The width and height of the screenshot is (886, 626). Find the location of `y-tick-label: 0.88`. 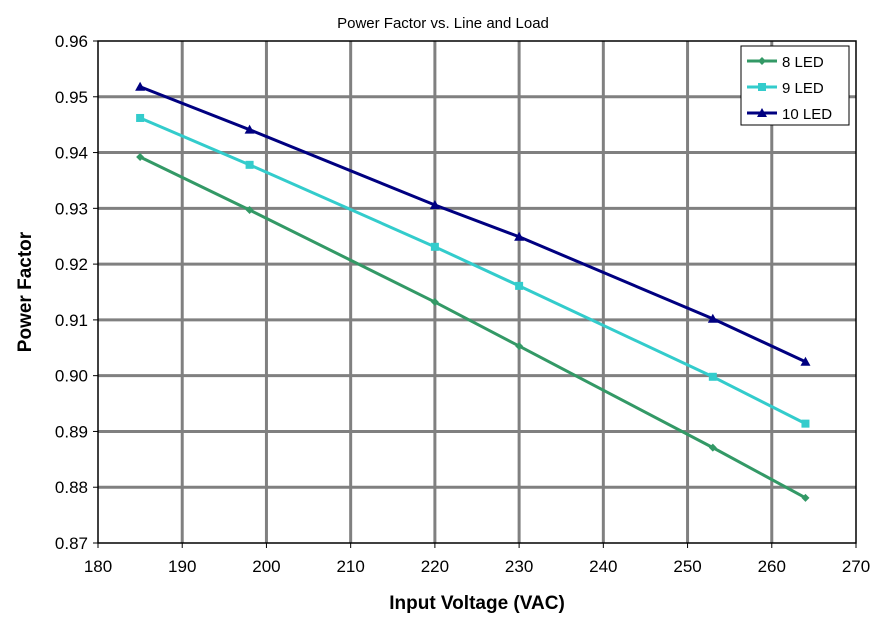

y-tick-label: 0.88 is located at coordinates (71, 487).